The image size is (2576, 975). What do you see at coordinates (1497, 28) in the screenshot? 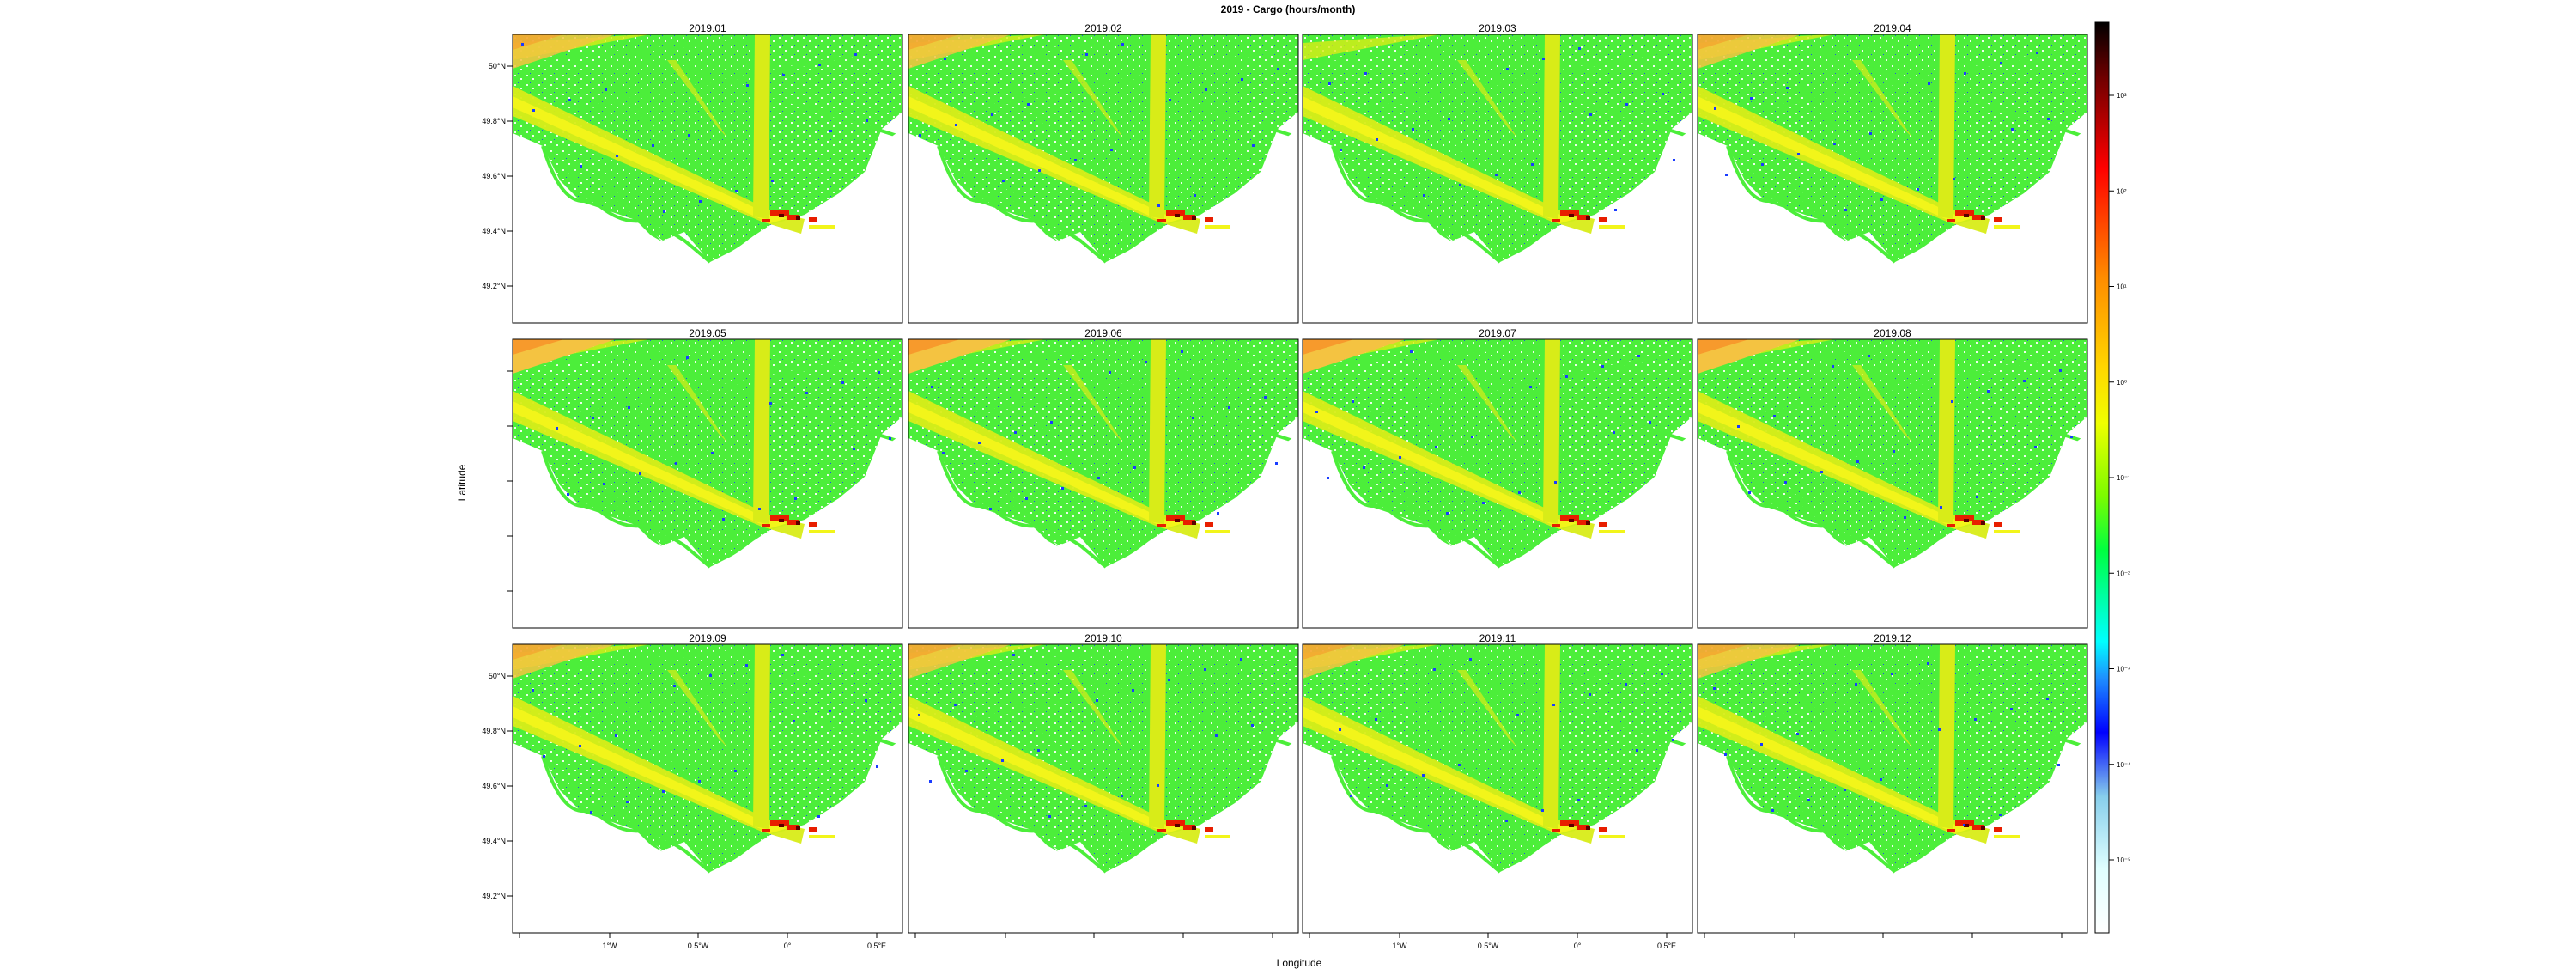
I see `panel-title: 2019.03` at bounding box center [1497, 28].